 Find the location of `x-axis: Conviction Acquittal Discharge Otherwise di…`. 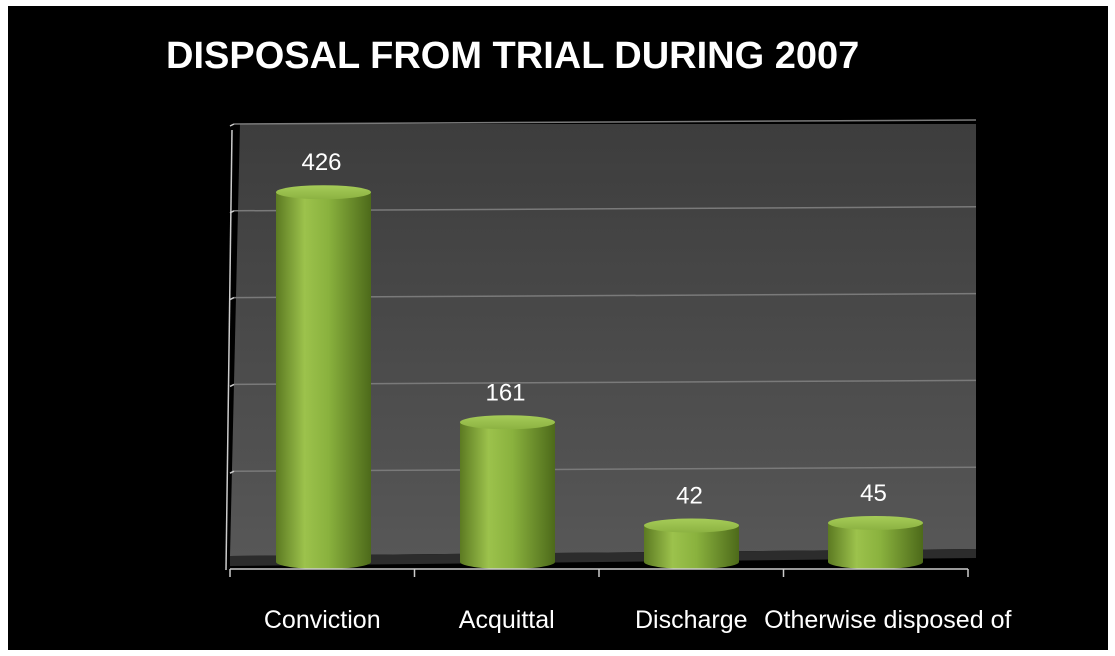

x-axis: Conviction Acquittal Discharge Otherwise di… is located at coordinates (620, 601).